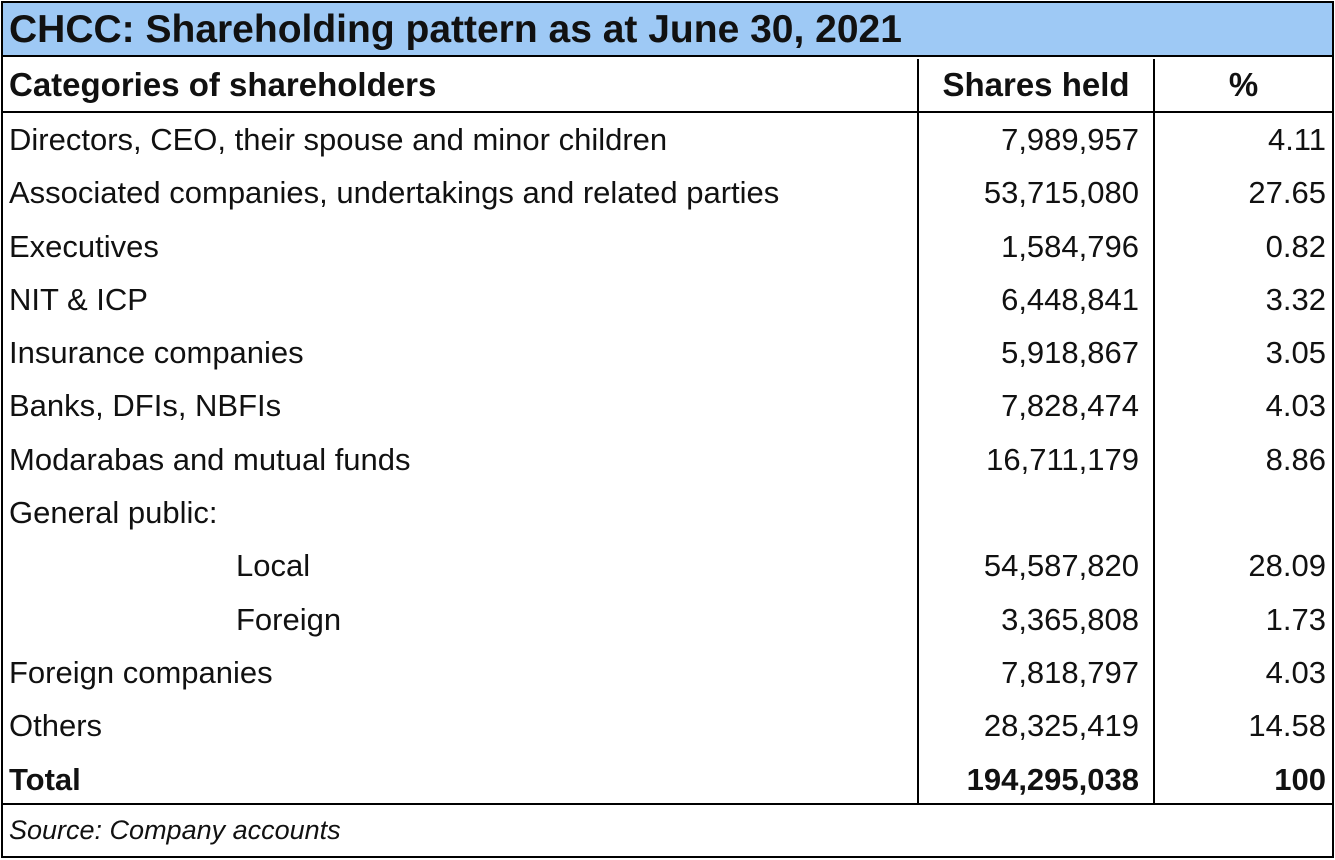 This screenshot has height=860, width=1335. What do you see at coordinates (1036, 84) in the screenshot?
I see `header-shares-held: Shares held` at bounding box center [1036, 84].